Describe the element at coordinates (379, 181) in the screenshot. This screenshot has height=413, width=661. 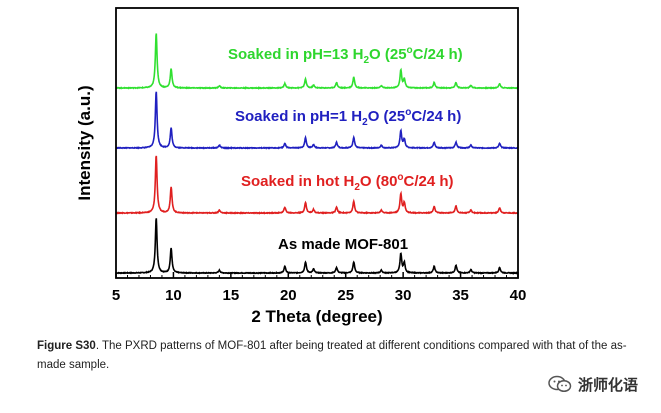
I see `series-label-part: O (80` at that location.